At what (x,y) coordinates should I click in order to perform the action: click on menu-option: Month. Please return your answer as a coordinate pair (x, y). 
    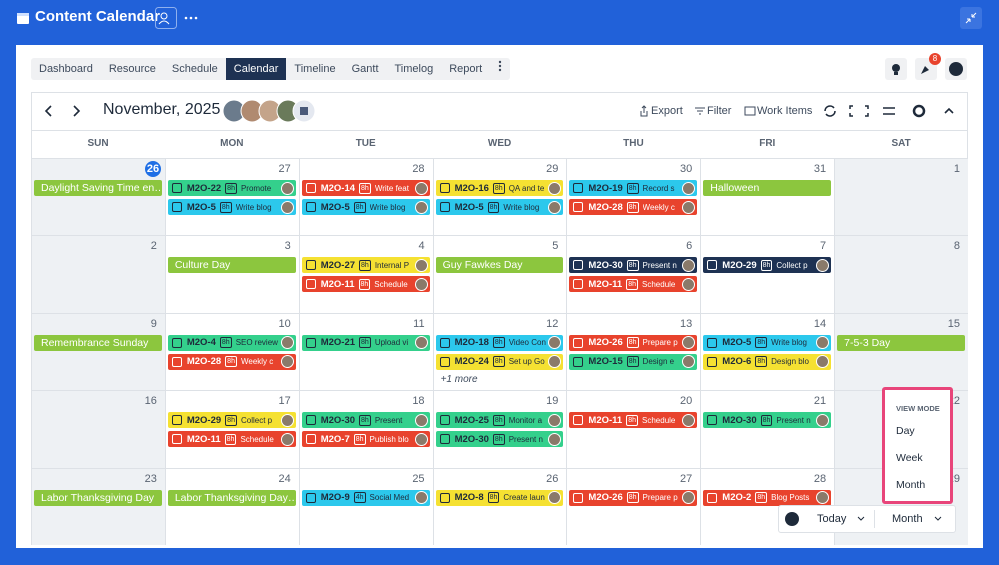
    Looking at the image, I should click on (911, 485).